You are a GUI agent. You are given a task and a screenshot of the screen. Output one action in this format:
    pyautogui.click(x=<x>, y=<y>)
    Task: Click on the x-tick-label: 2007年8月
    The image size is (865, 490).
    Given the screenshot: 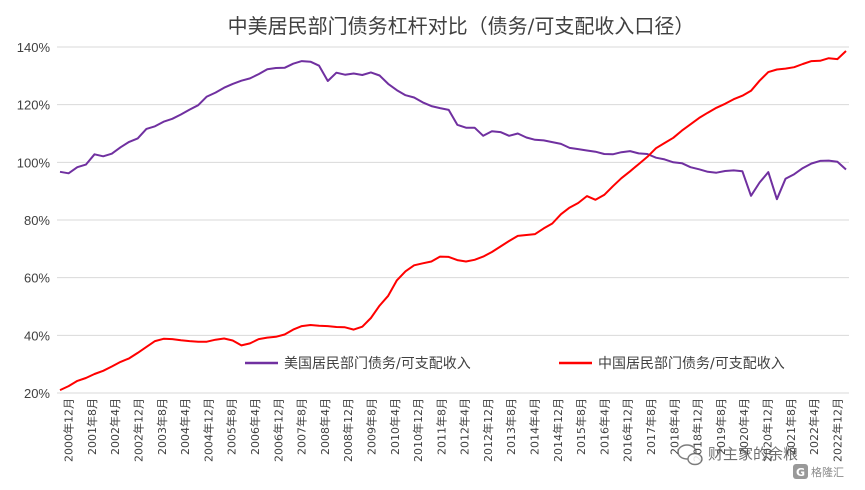 What is the action you would take?
    pyautogui.click(x=302, y=426)
    